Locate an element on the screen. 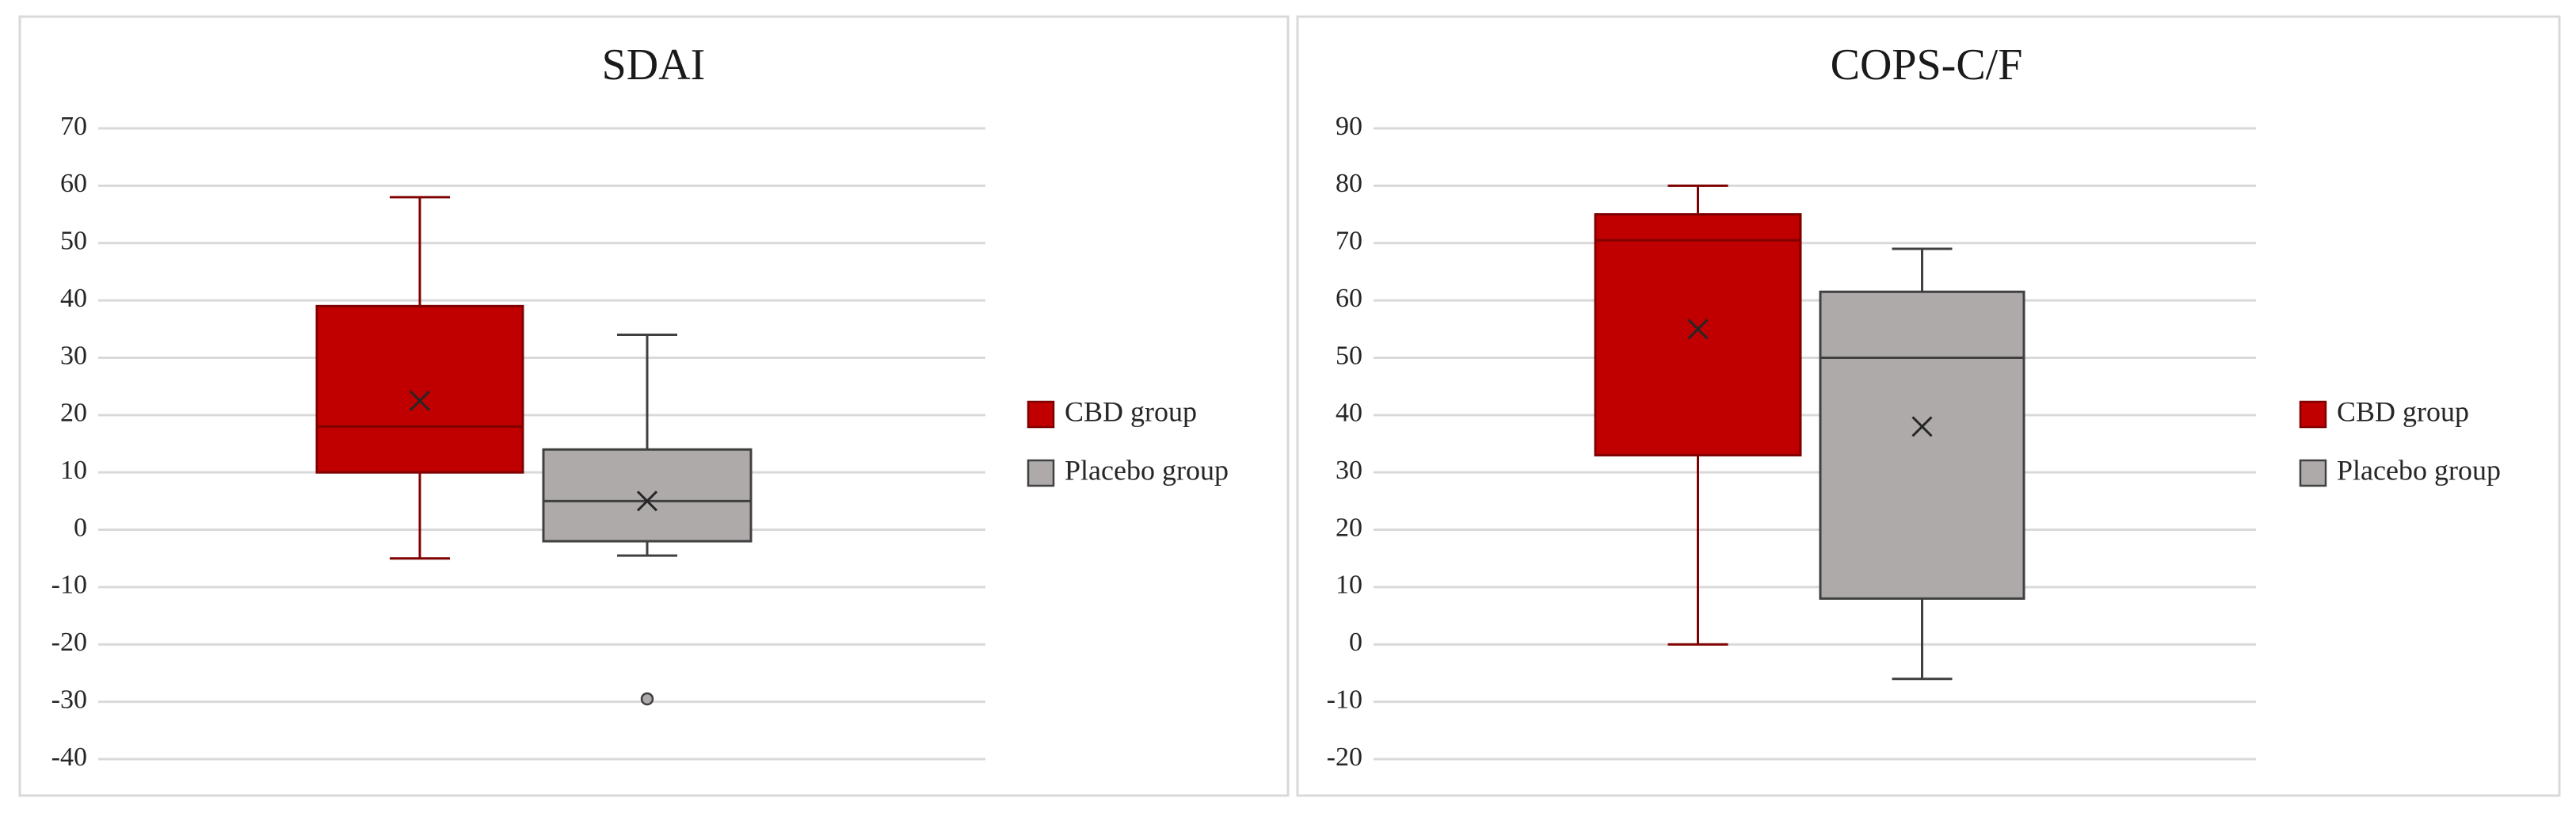 This screenshot has width=2576, height=813. chart-title: COPS-C/F is located at coordinates (1927, 65).